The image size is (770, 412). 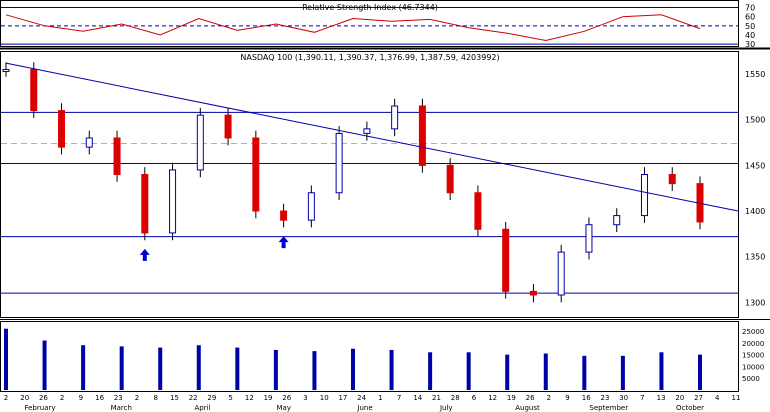 I want to click on arrow-markers, so click(x=214, y=248).